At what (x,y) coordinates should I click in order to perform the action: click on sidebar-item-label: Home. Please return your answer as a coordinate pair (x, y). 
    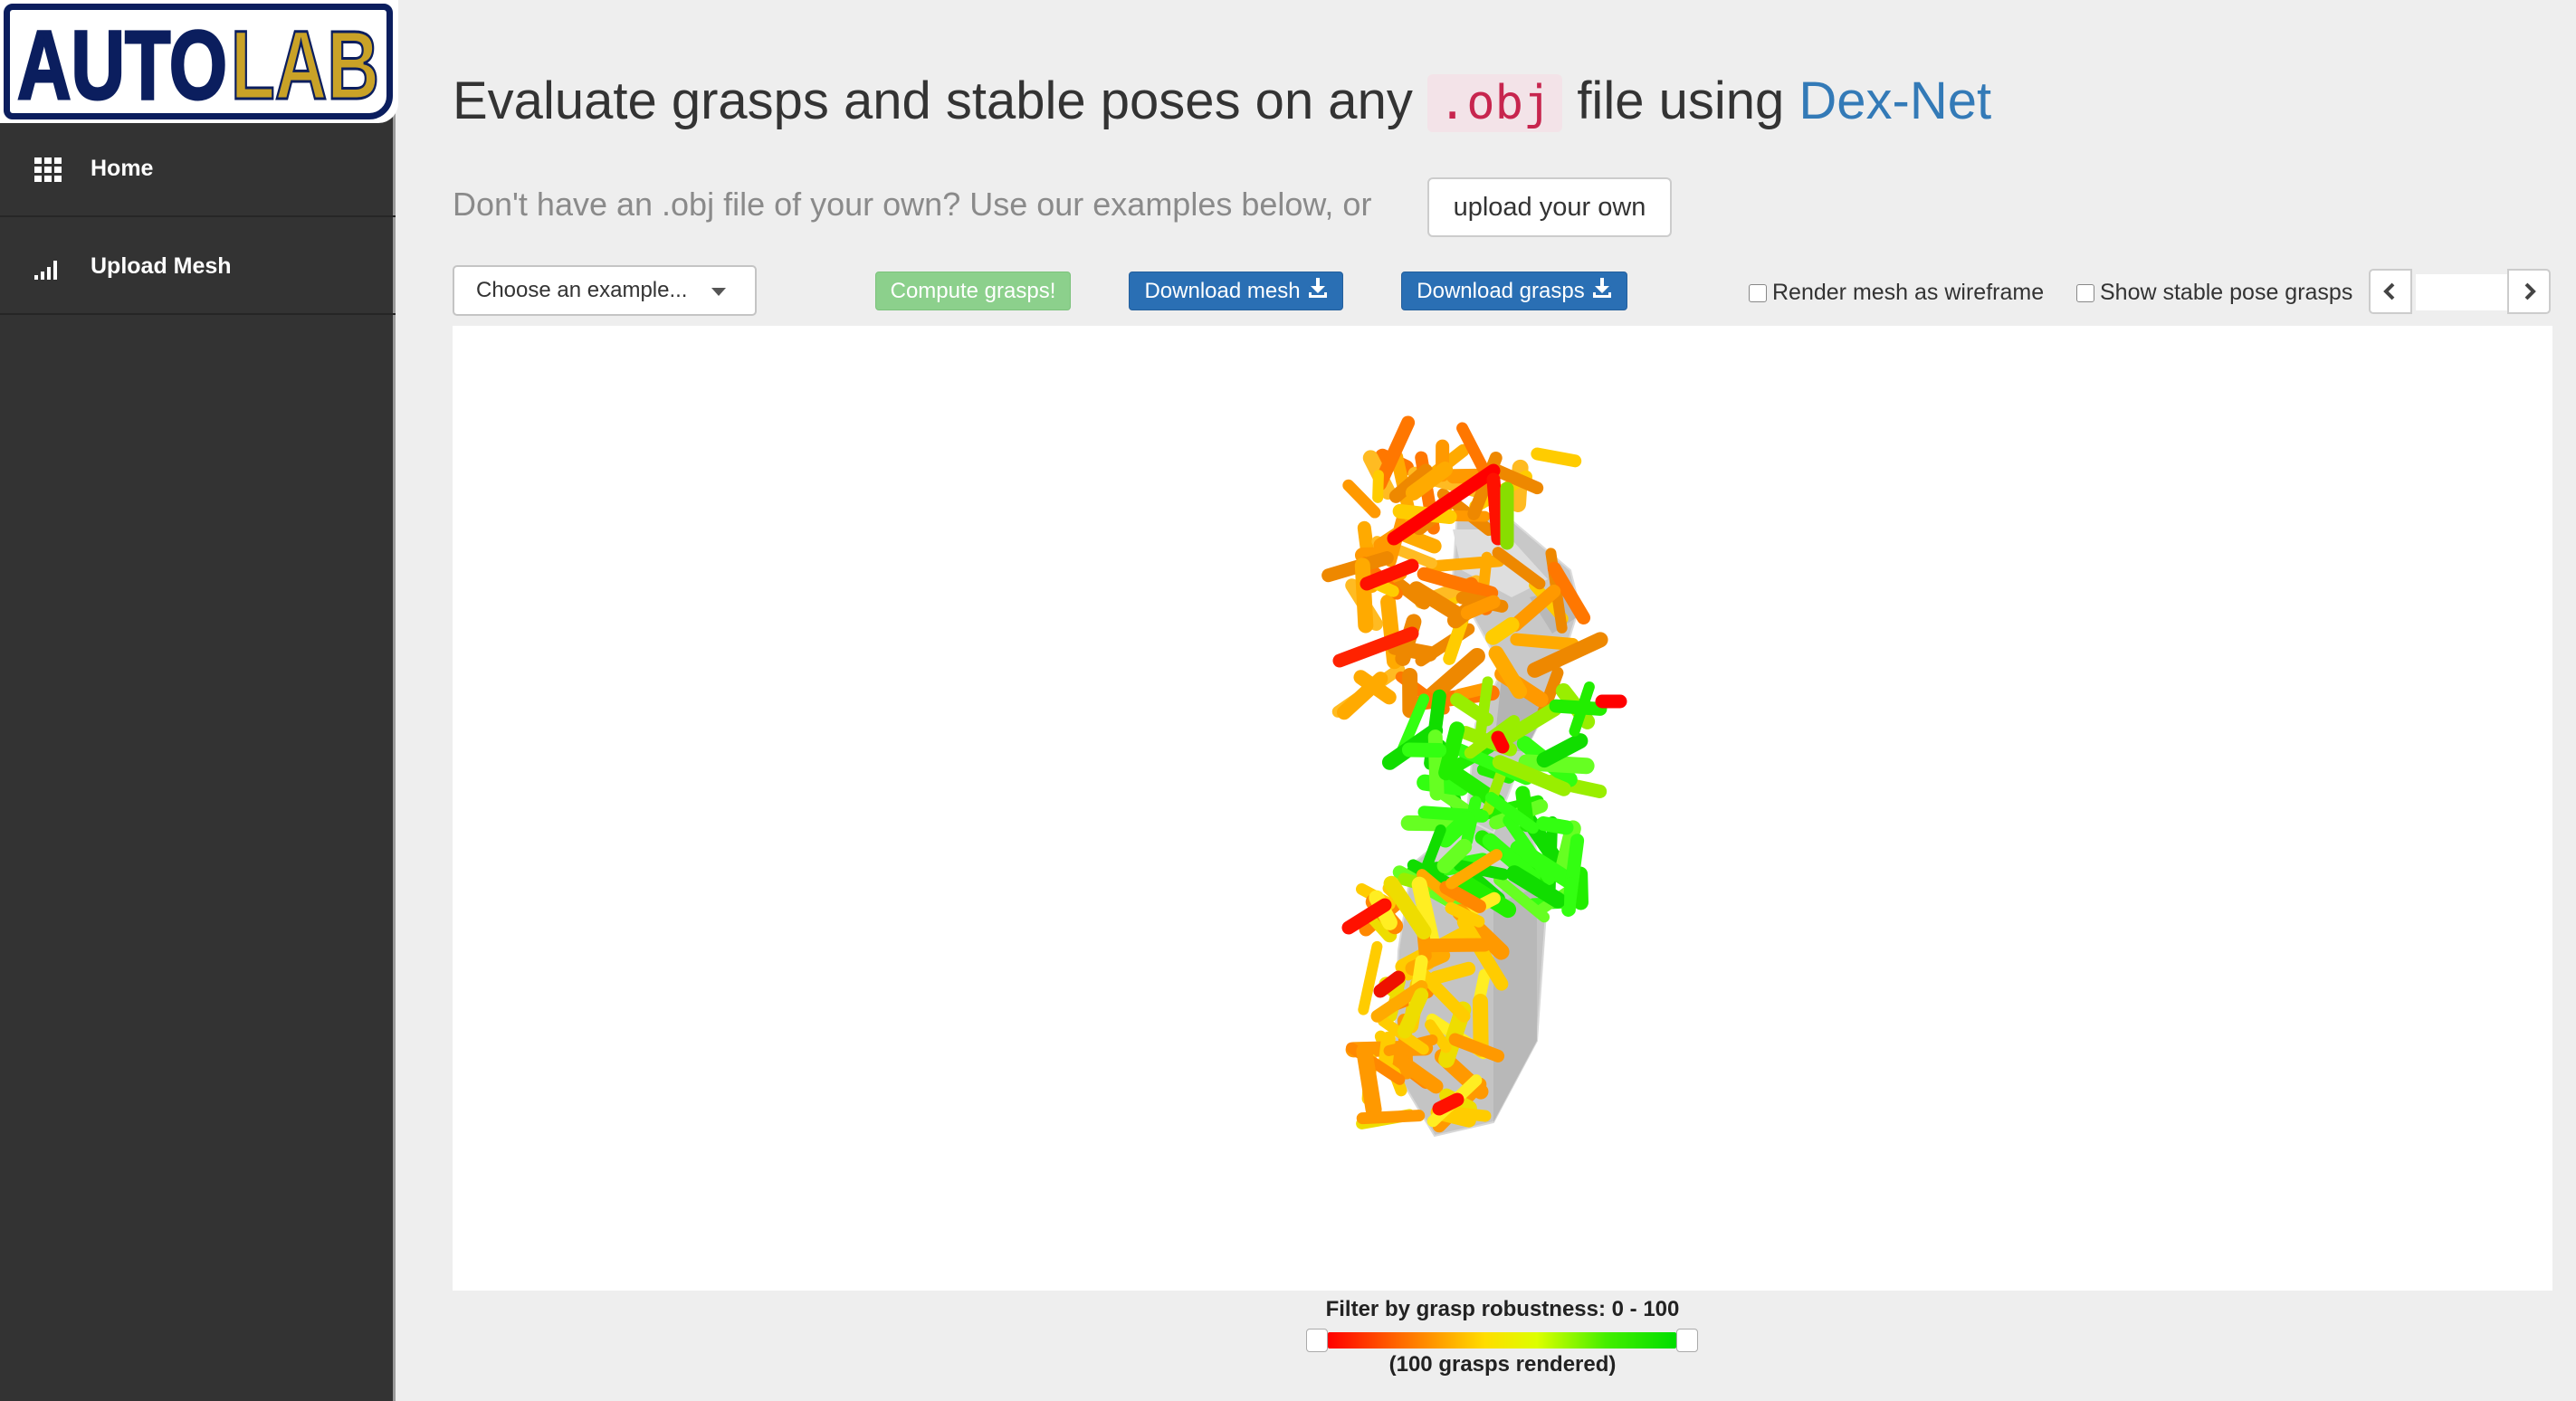
    Looking at the image, I should click on (123, 168).